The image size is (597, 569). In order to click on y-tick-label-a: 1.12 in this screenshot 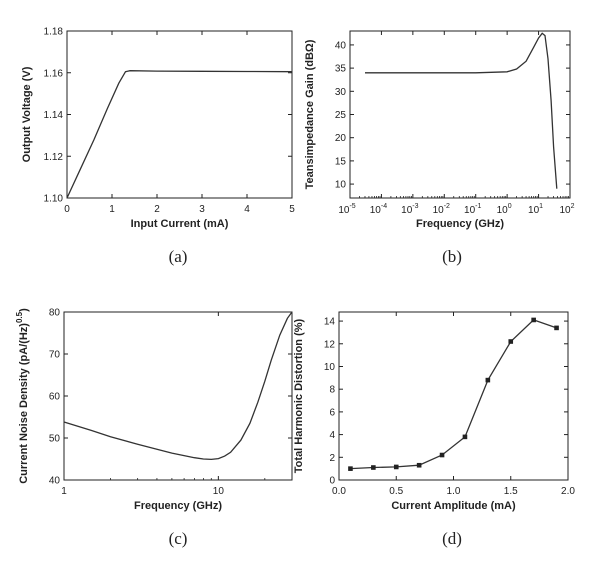, I will do `click(54, 157)`.